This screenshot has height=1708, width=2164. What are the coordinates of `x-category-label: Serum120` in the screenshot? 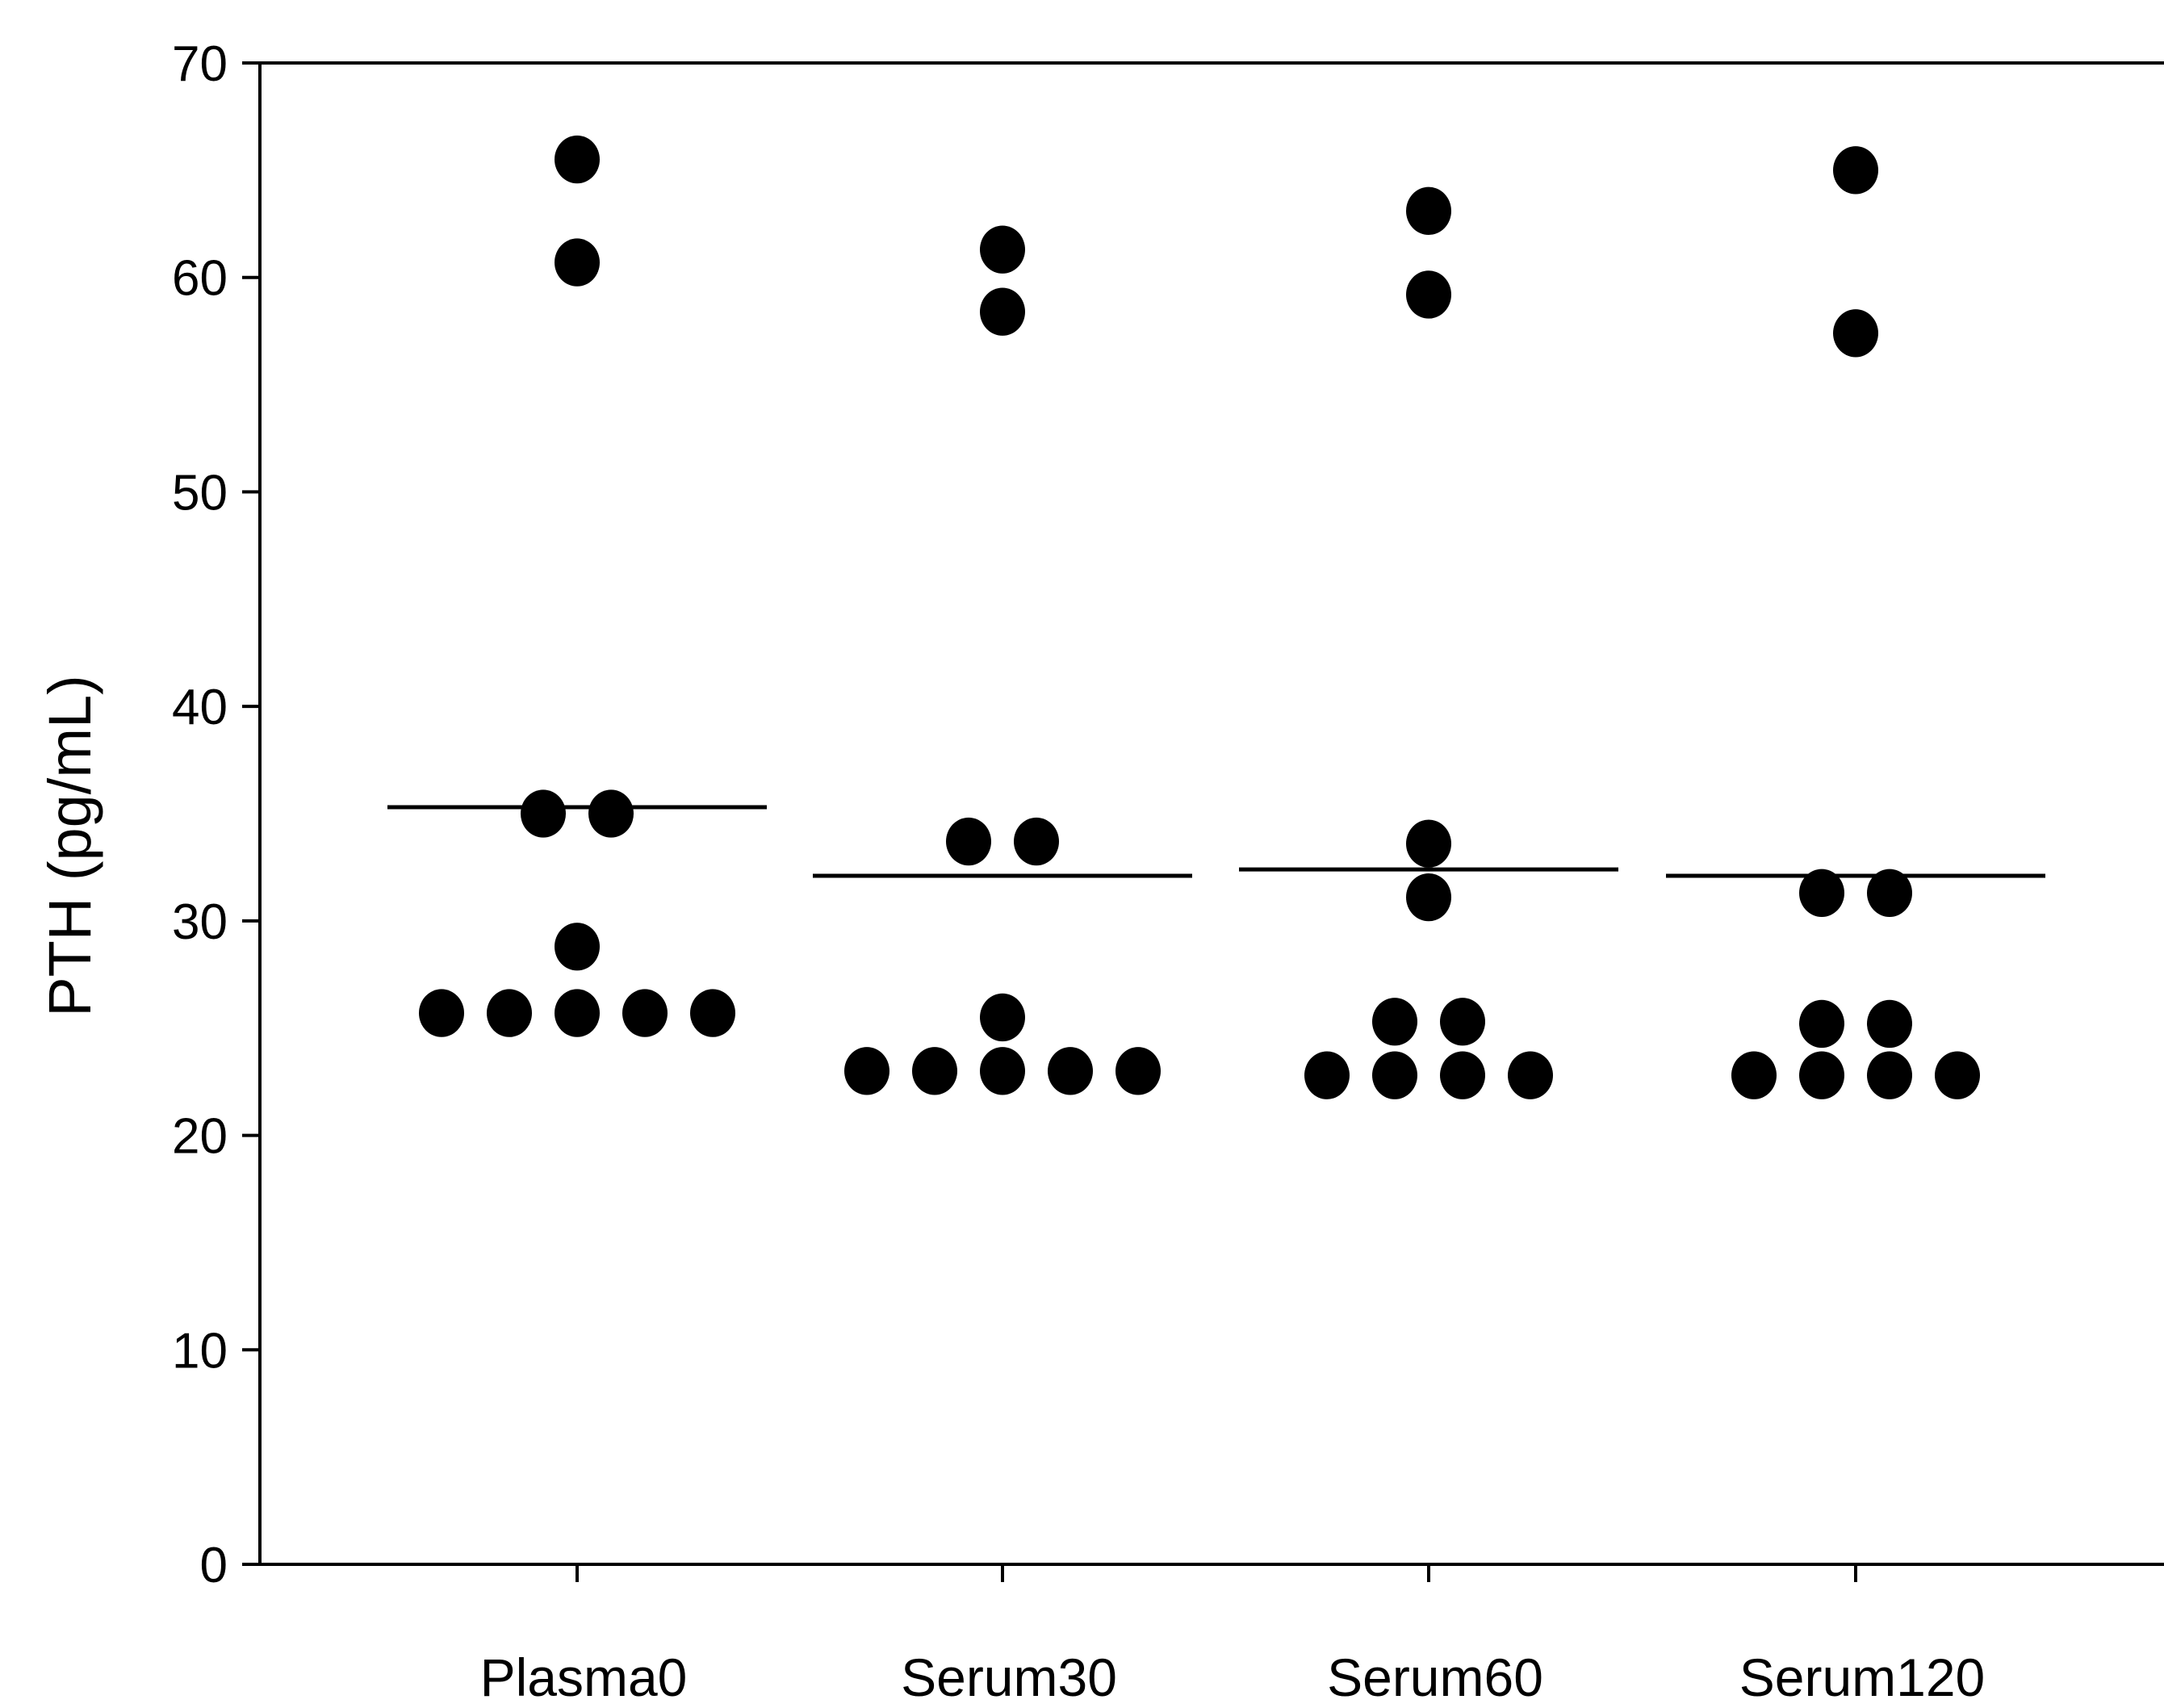 It's located at (1863, 1676).